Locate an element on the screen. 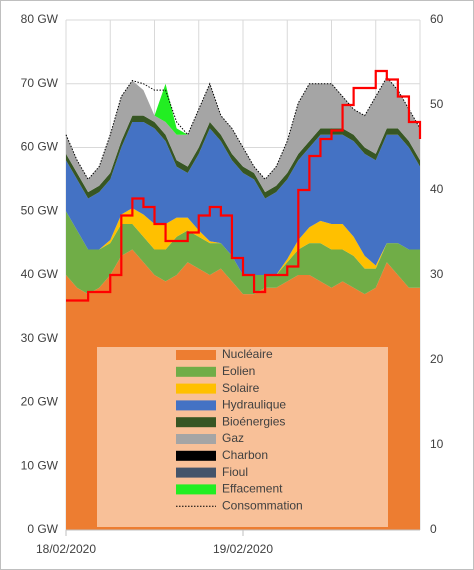 The width and height of the screenshot is (474, 570). legend-label: Consommation is located at coordinates (262, 505).